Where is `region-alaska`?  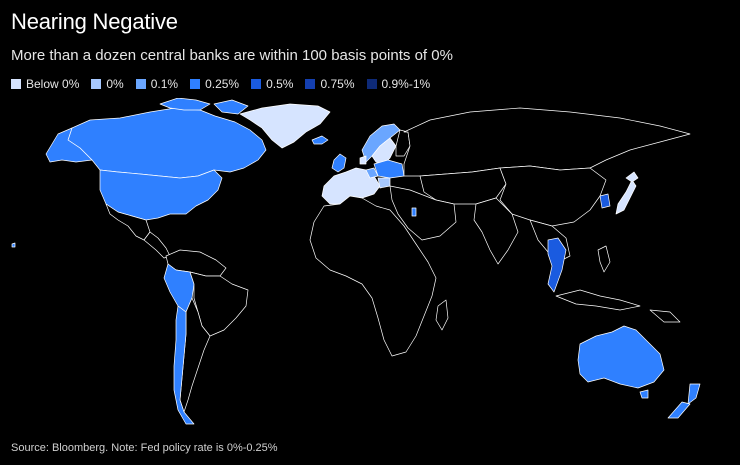
region-alaska is located at coordinates (69, 145).